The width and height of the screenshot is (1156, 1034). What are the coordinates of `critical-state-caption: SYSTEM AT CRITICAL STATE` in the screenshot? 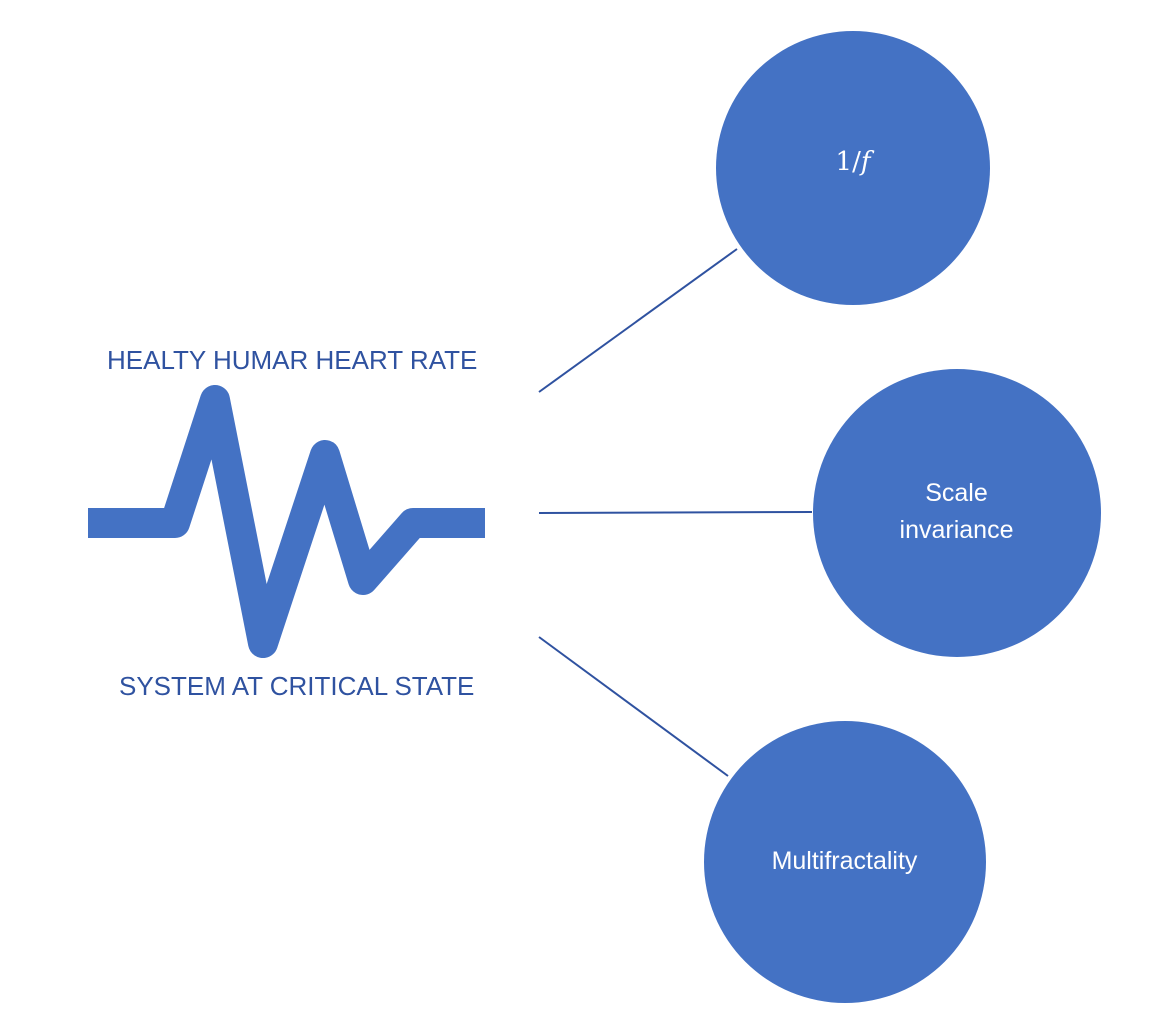 It's located at (297, 686).